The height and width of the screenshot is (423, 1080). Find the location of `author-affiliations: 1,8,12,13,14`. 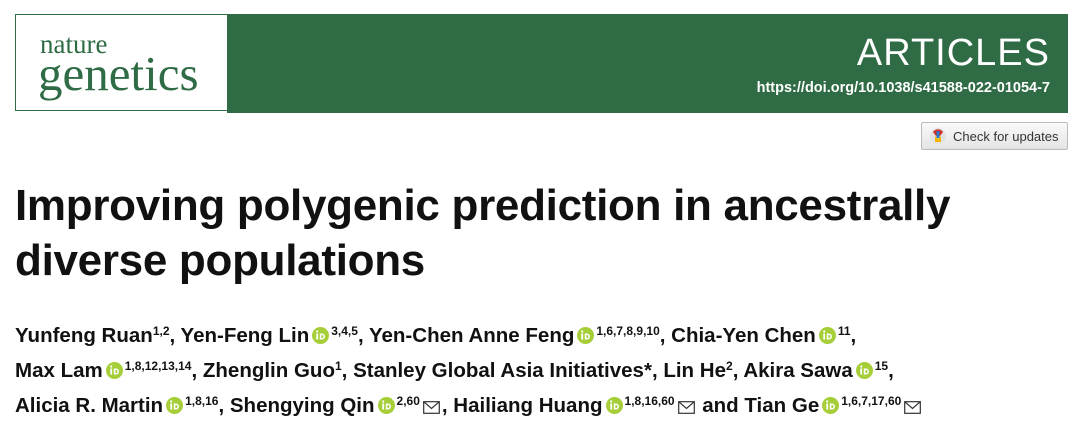

author-affiliations: 1,8,12,13,14 is located at coordinates (158, 366).